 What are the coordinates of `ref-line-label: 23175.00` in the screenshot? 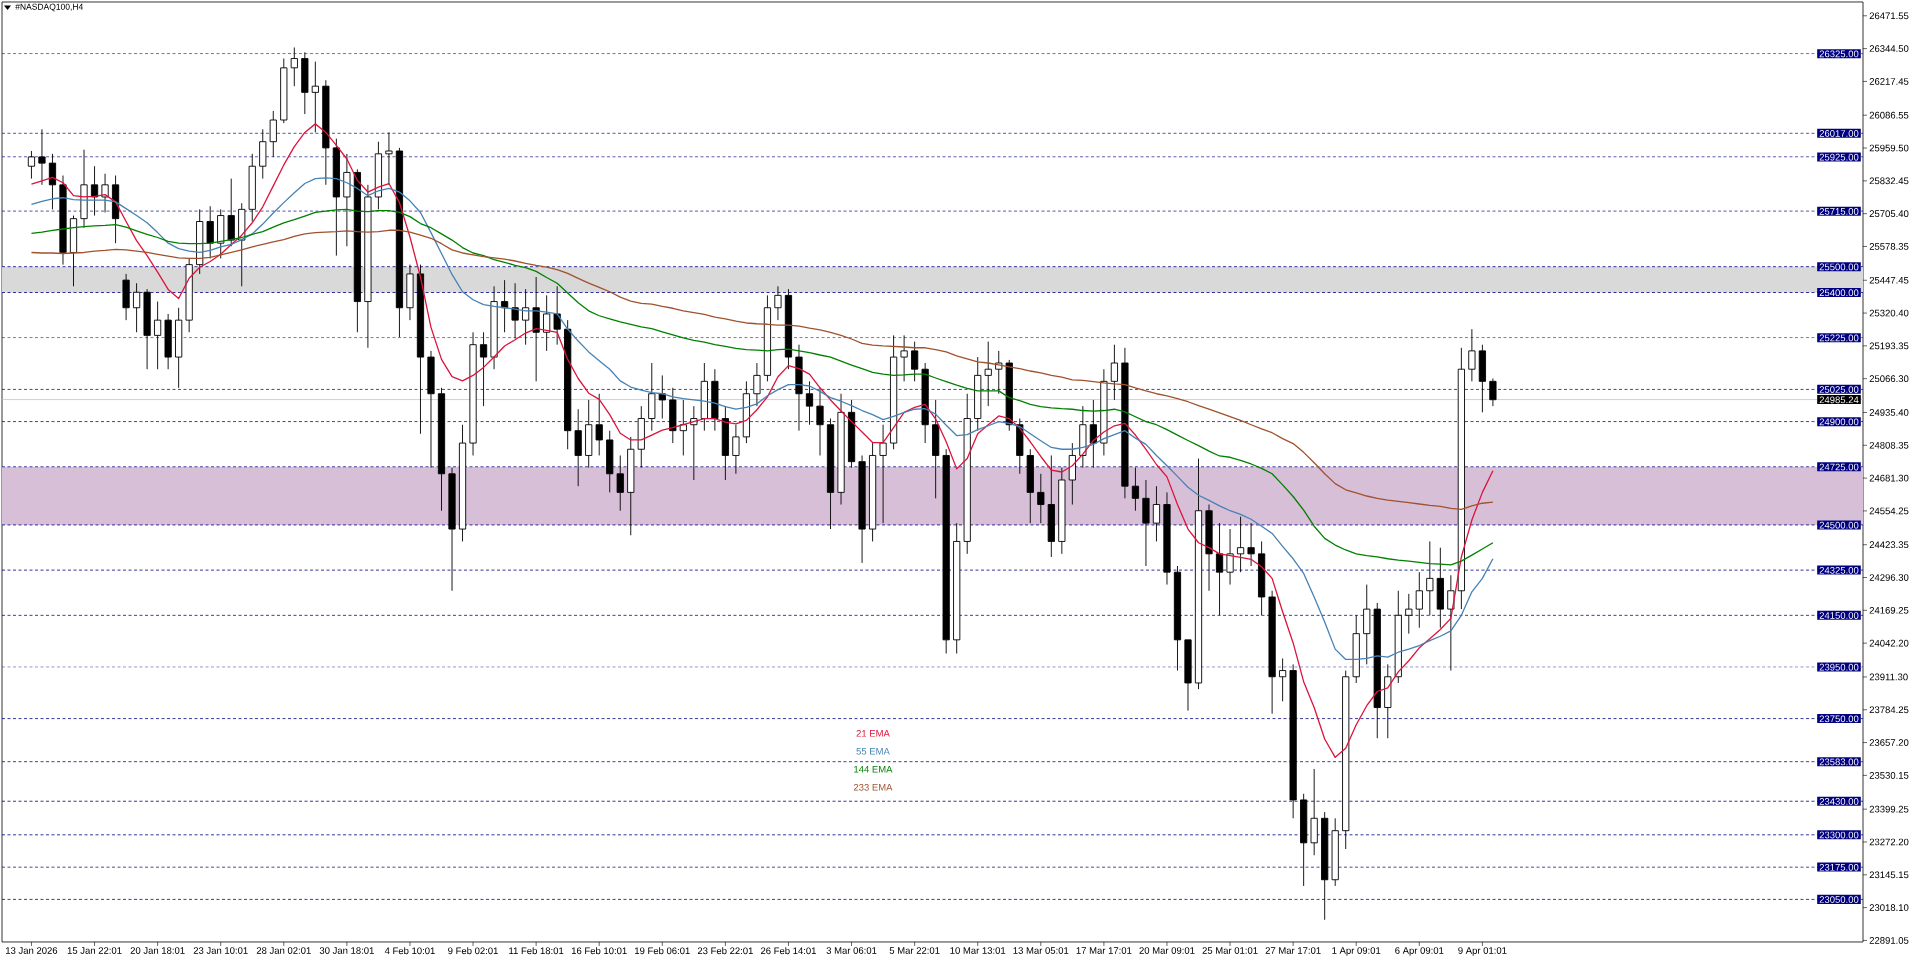 It's located at (1839, 867).